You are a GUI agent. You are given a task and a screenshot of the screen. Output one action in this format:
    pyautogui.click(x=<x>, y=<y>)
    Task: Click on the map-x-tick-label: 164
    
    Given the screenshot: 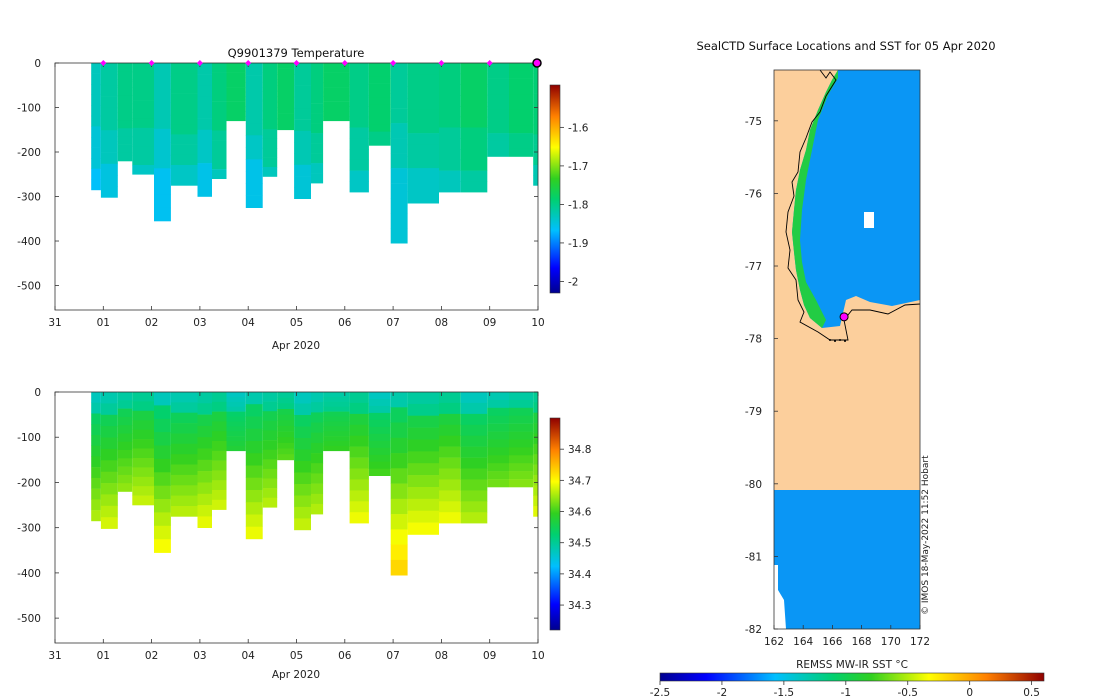 What is the action you would take?
    pyautogui.click(x=803, y=642)
    